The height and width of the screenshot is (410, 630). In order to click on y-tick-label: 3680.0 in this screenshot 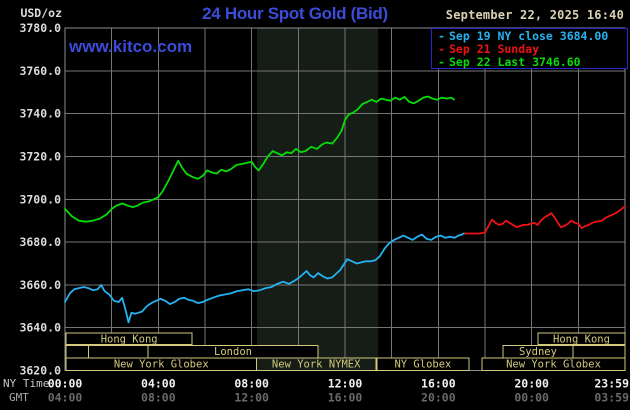, I will do `click(40, 242)`.